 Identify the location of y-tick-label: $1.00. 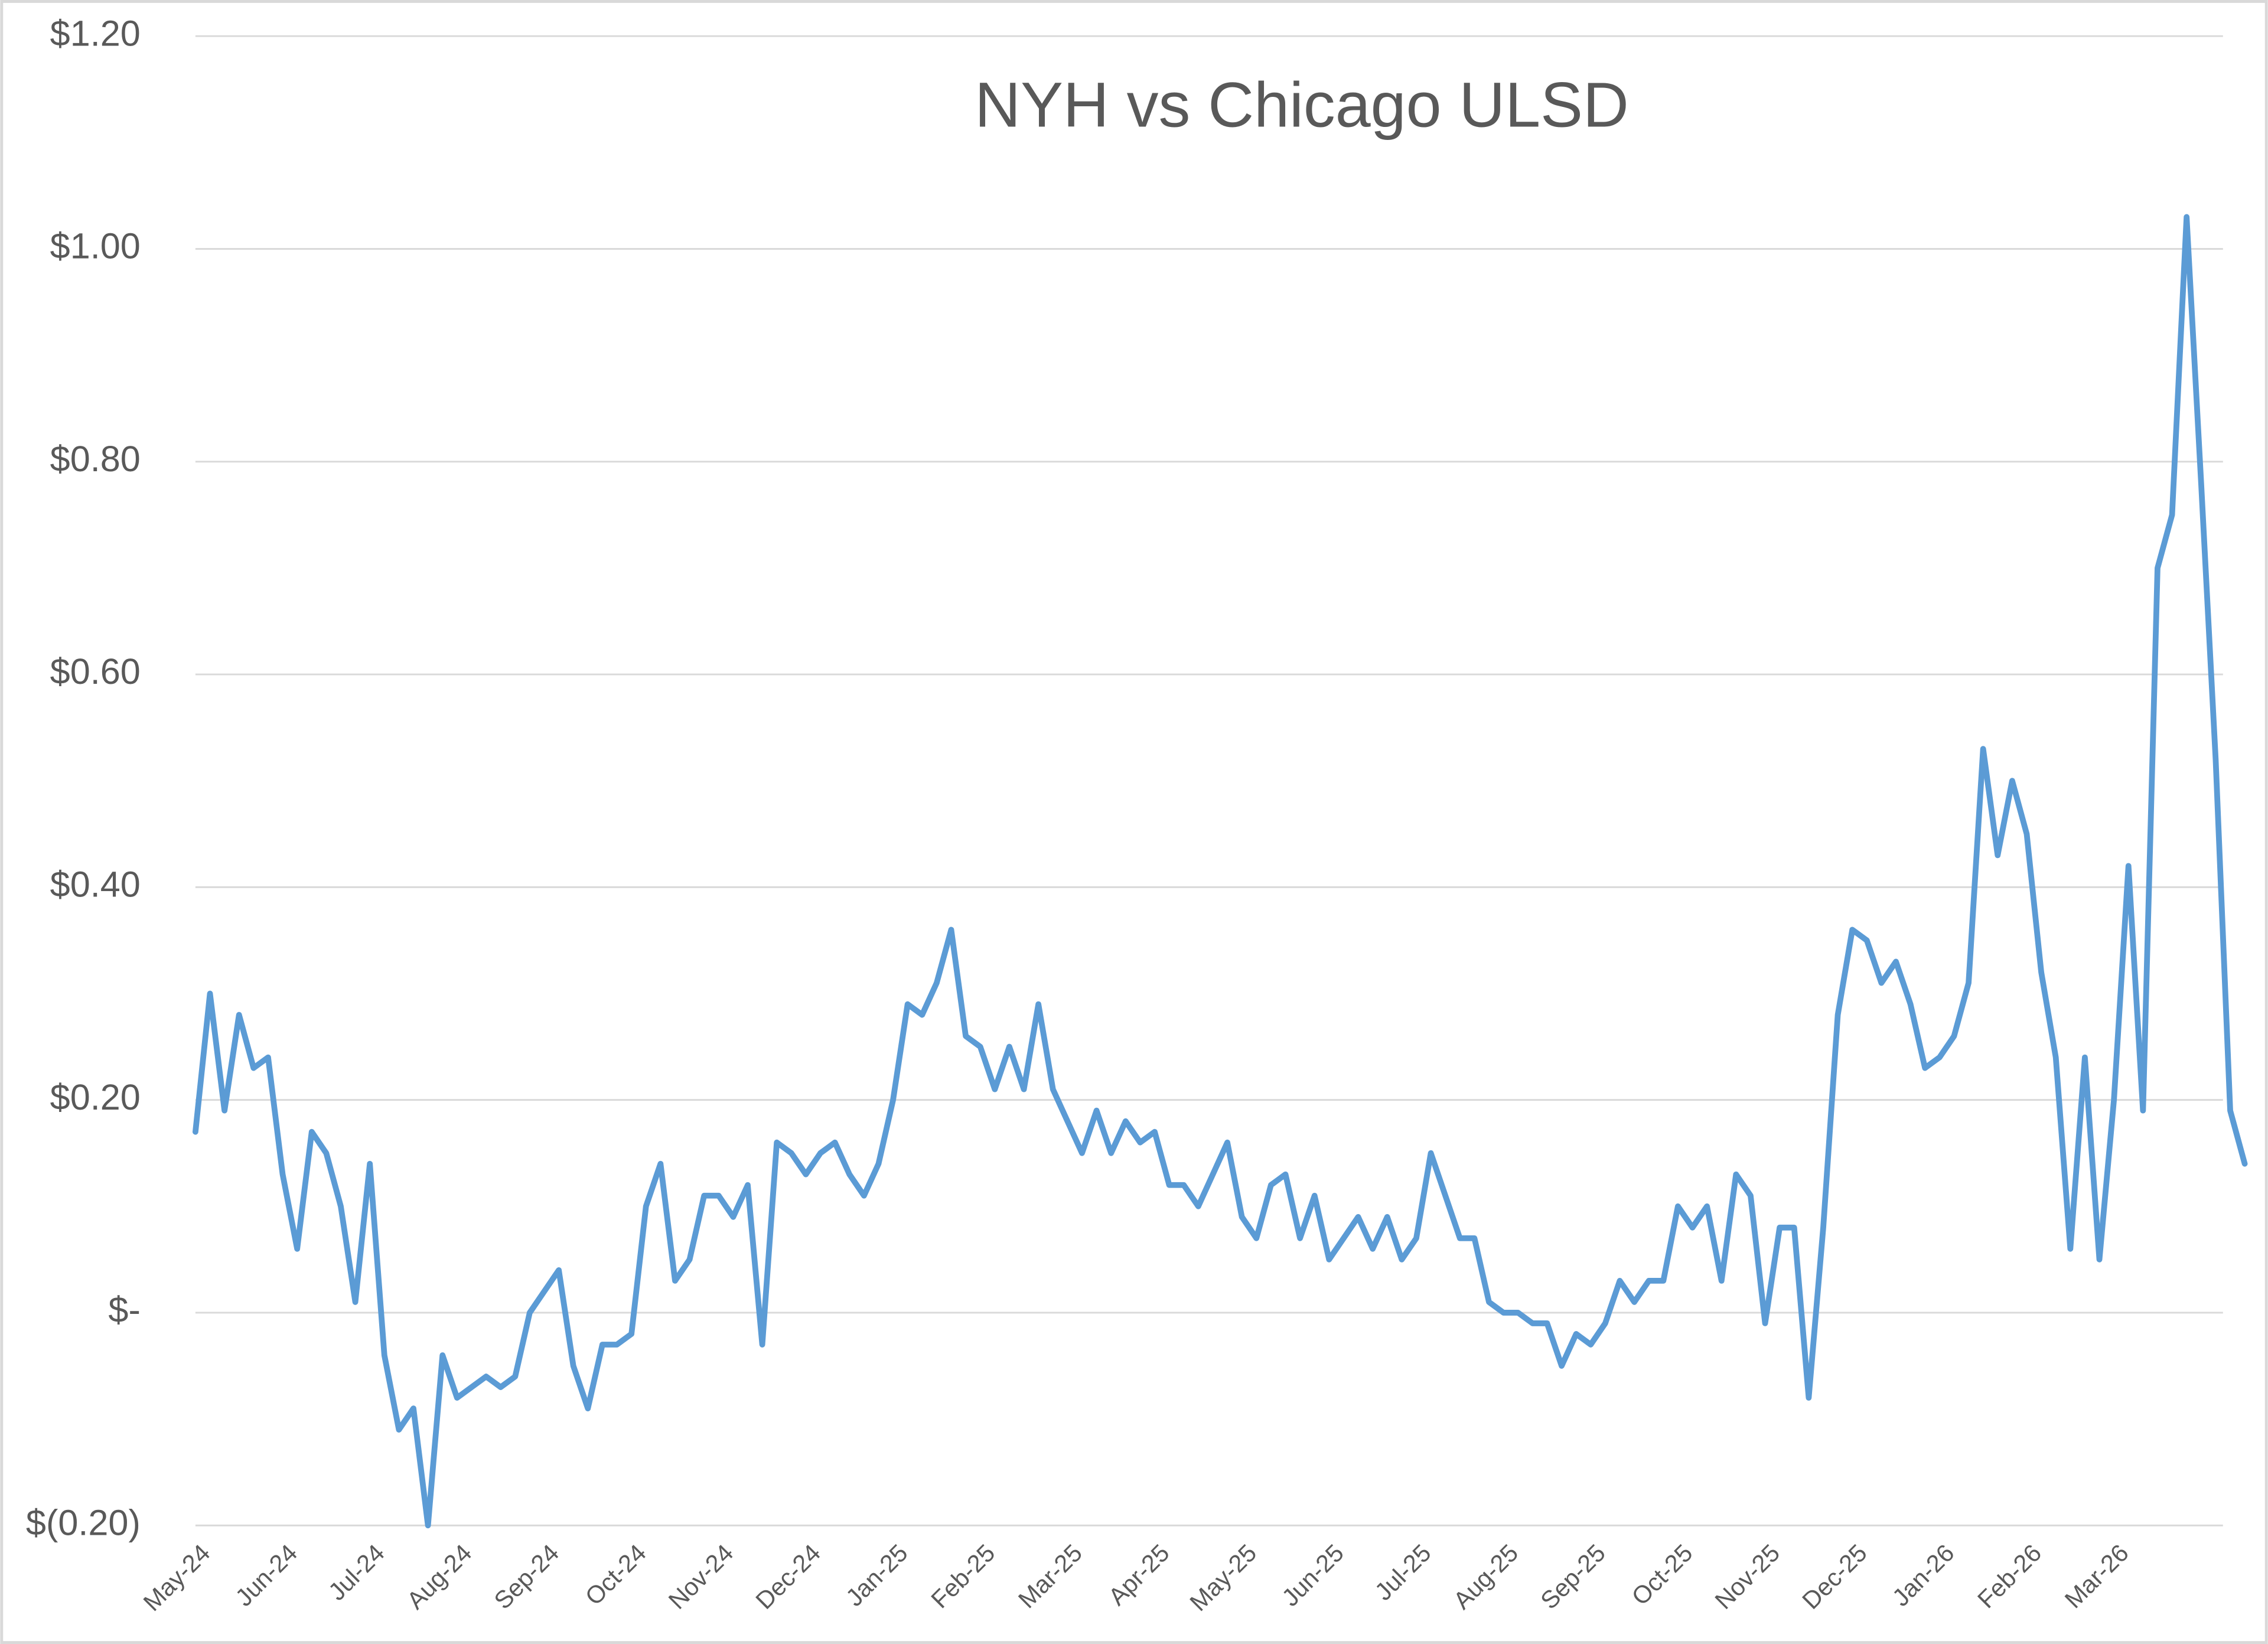
(95, 246).